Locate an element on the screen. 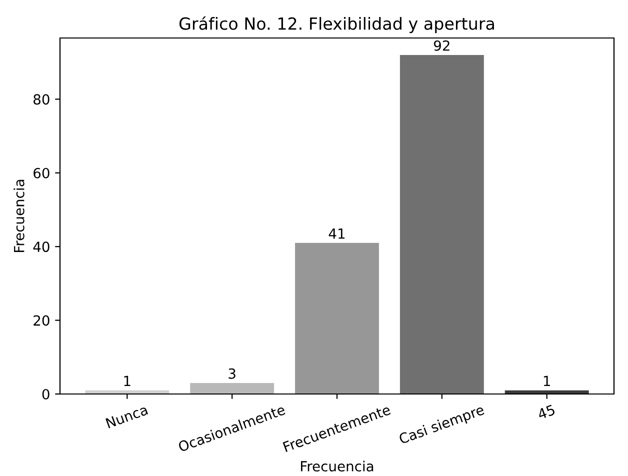 This screenshot has width=628, height=476. x-tick-label: 45 is located at coordinates (546, 412).